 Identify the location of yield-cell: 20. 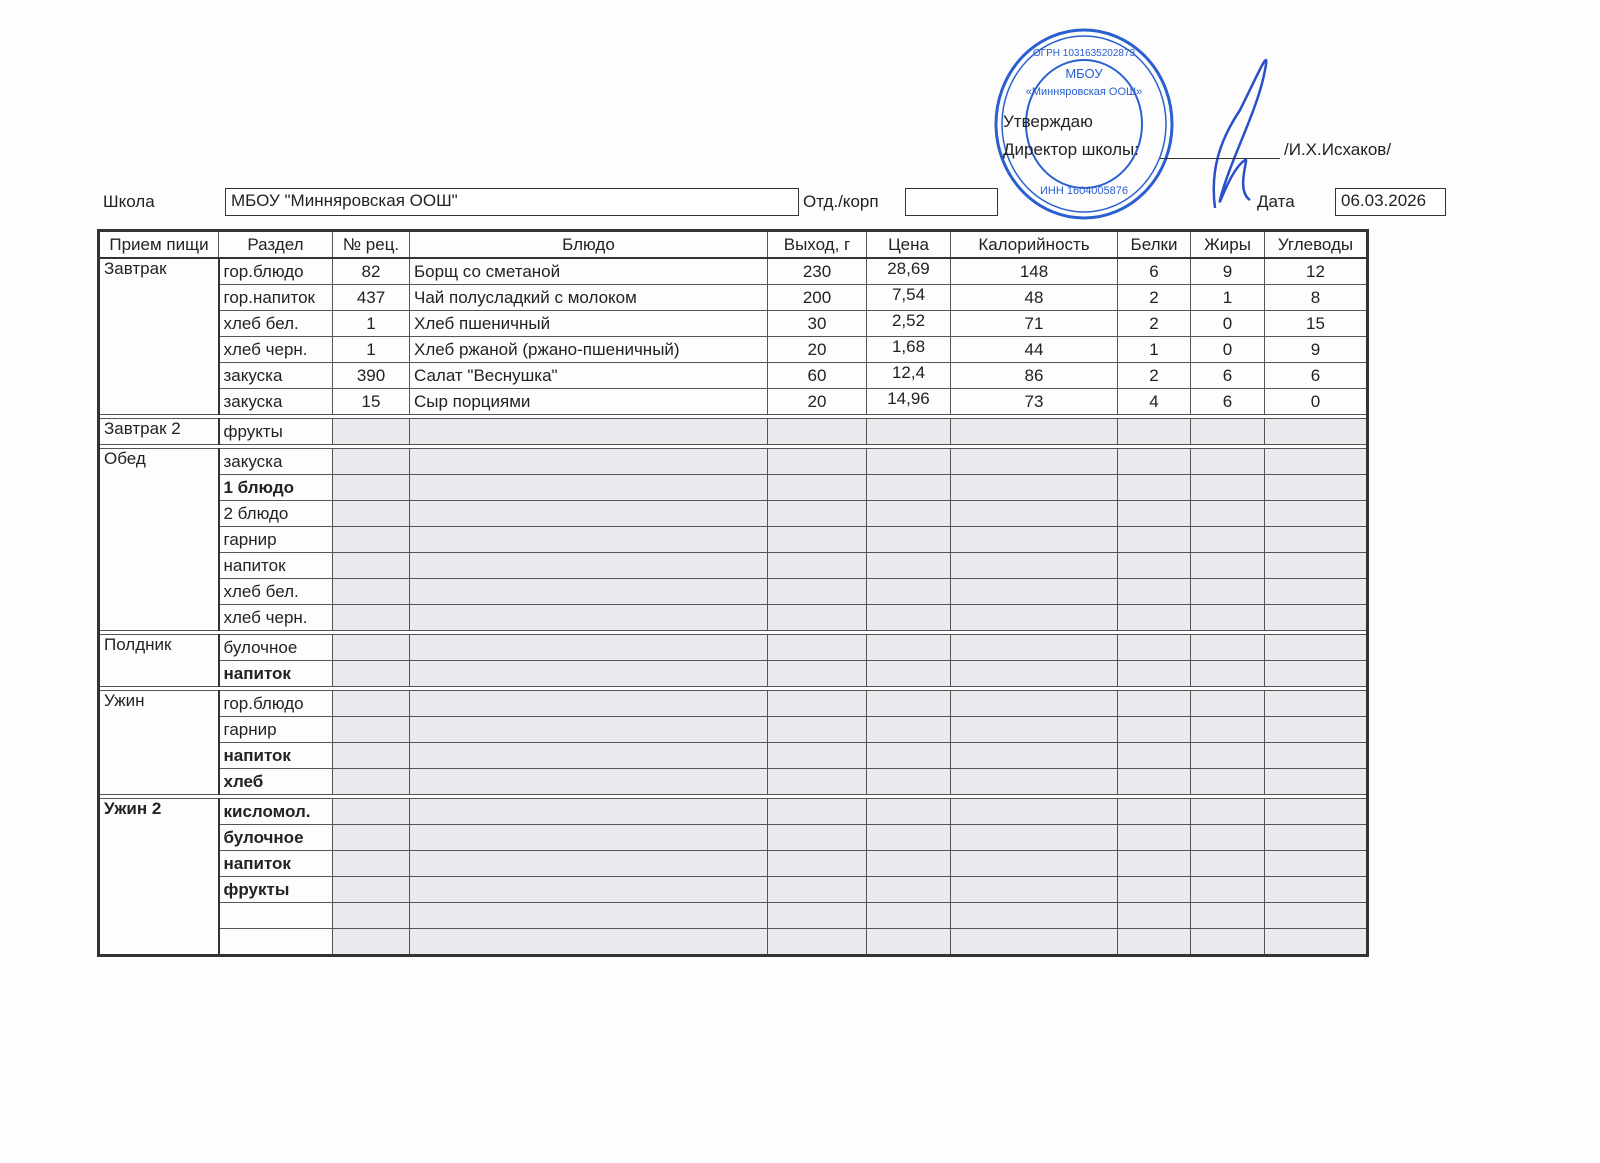
(817, 349).